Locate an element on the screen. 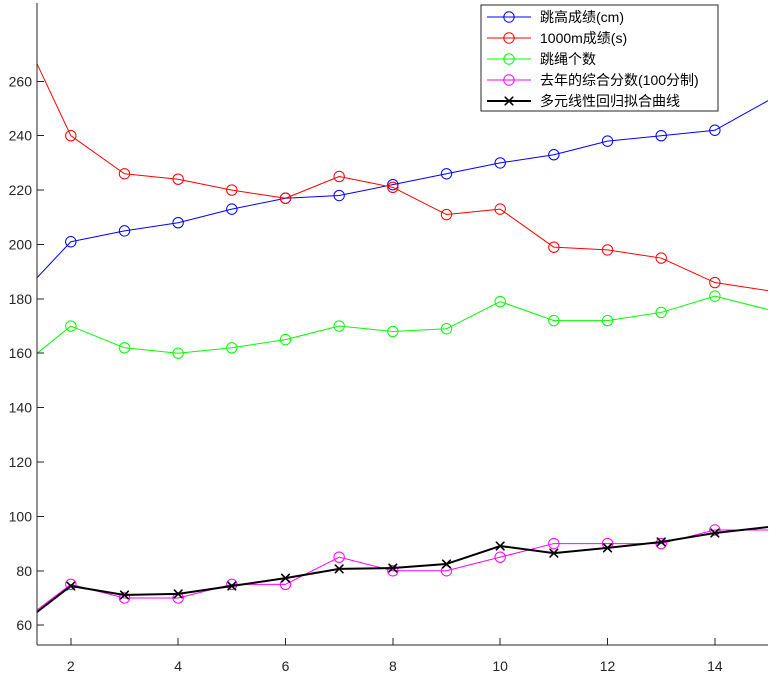 The image size is (777, 681). legend-label-high-jump: 跳高成绩(cm) is located at coordinates (582, 17).